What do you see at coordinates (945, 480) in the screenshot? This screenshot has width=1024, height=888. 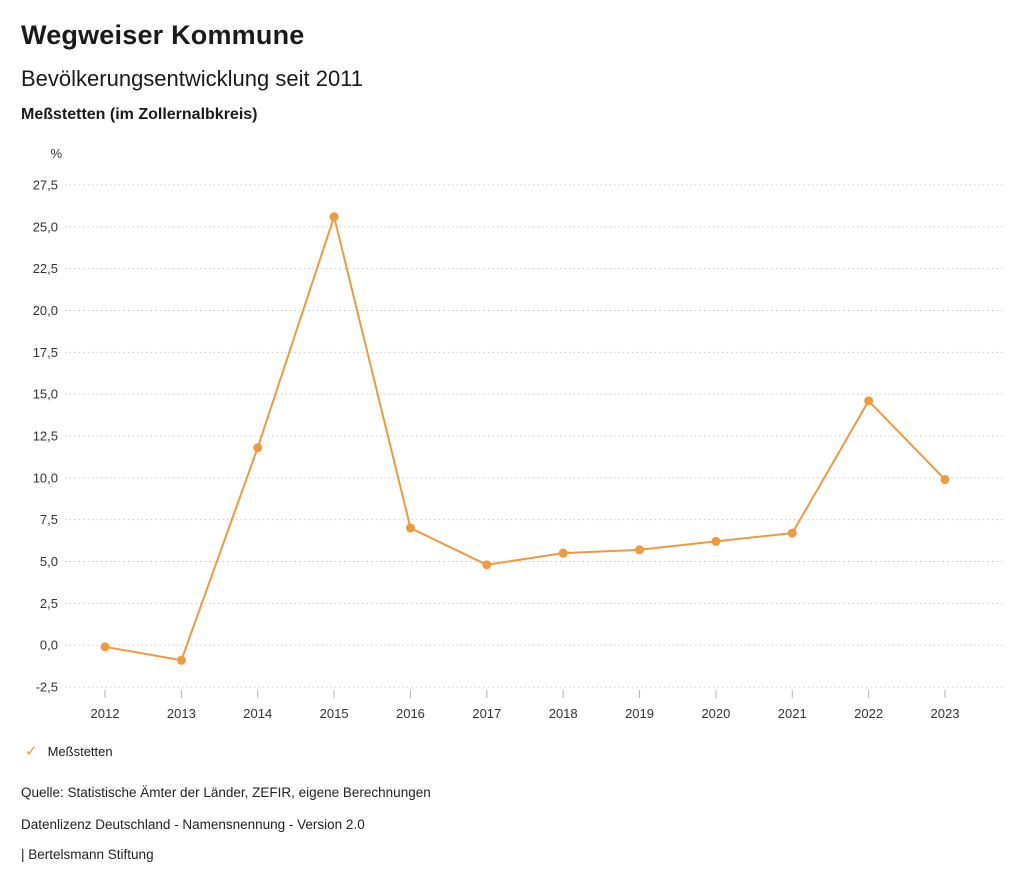 I see `data-point-2023` at bounding box center [945, 480].